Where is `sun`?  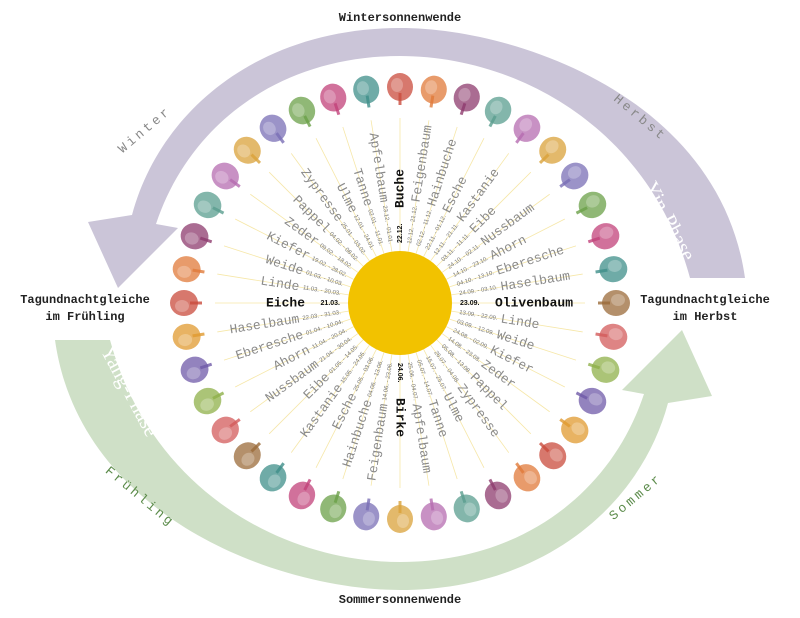 sun is located at coordinates (400, 303).